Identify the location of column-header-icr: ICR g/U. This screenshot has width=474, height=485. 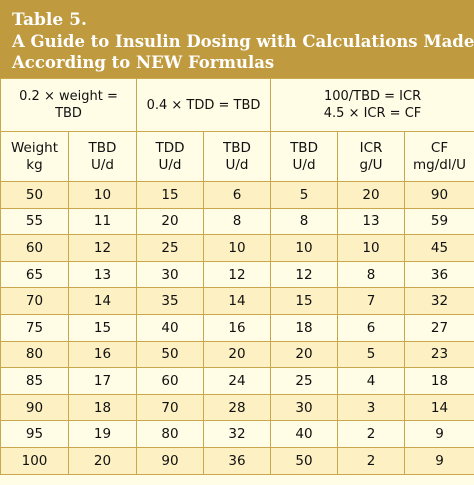
(371, 156).